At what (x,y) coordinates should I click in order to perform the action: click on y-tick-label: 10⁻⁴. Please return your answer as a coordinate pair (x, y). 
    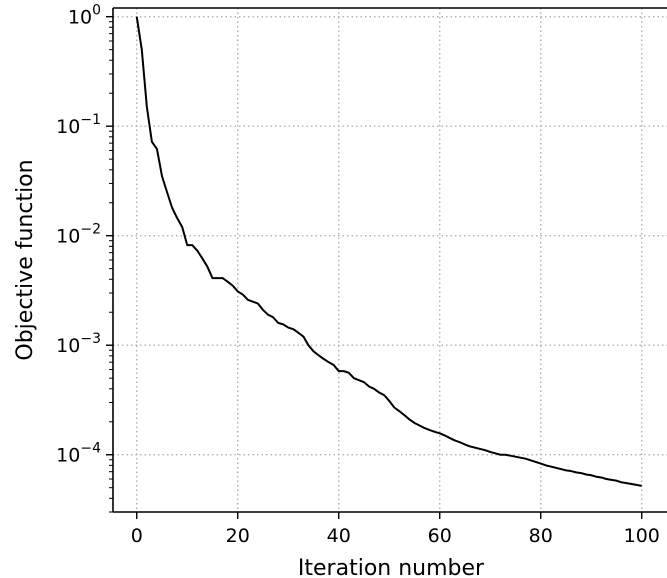
    Looking at the image, I should click on (78, 454).